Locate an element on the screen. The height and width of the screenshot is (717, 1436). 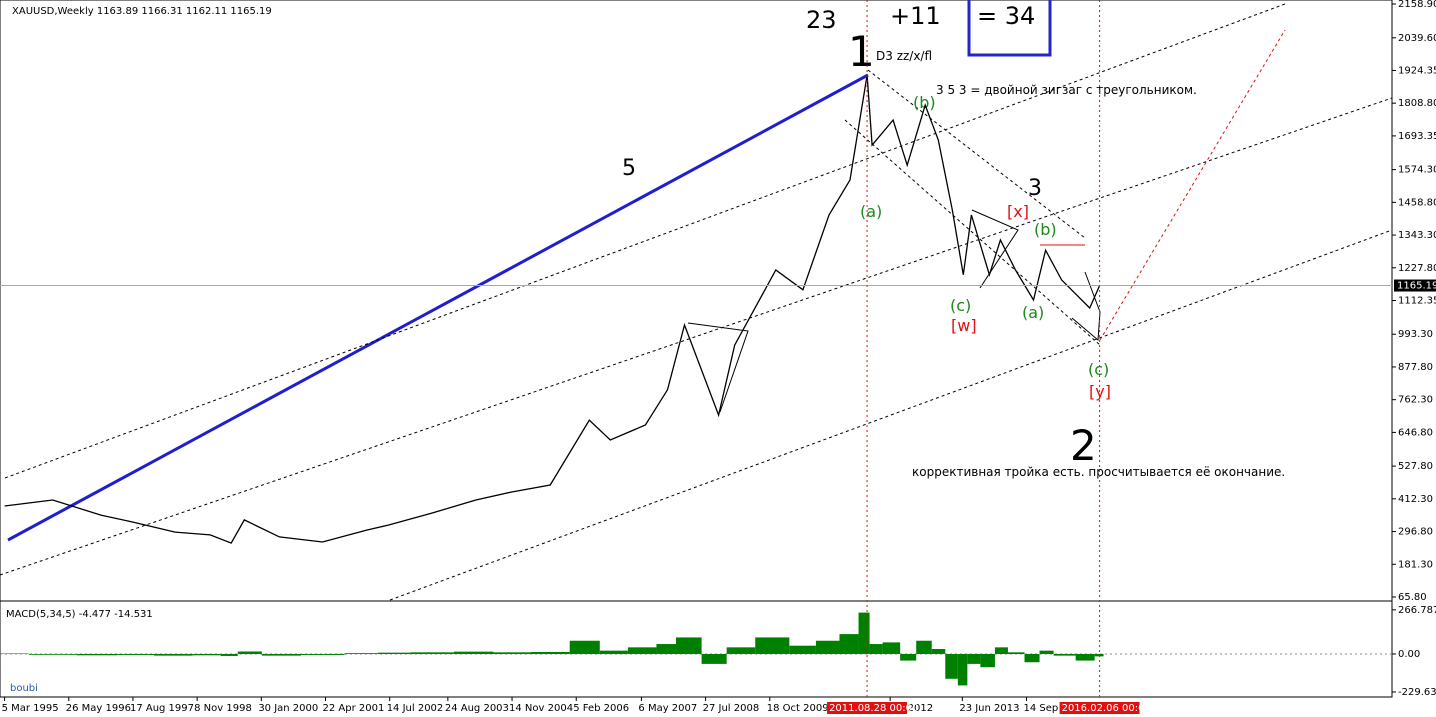
y-tick-label: 412.30 is located at coordinates (1415, 499).